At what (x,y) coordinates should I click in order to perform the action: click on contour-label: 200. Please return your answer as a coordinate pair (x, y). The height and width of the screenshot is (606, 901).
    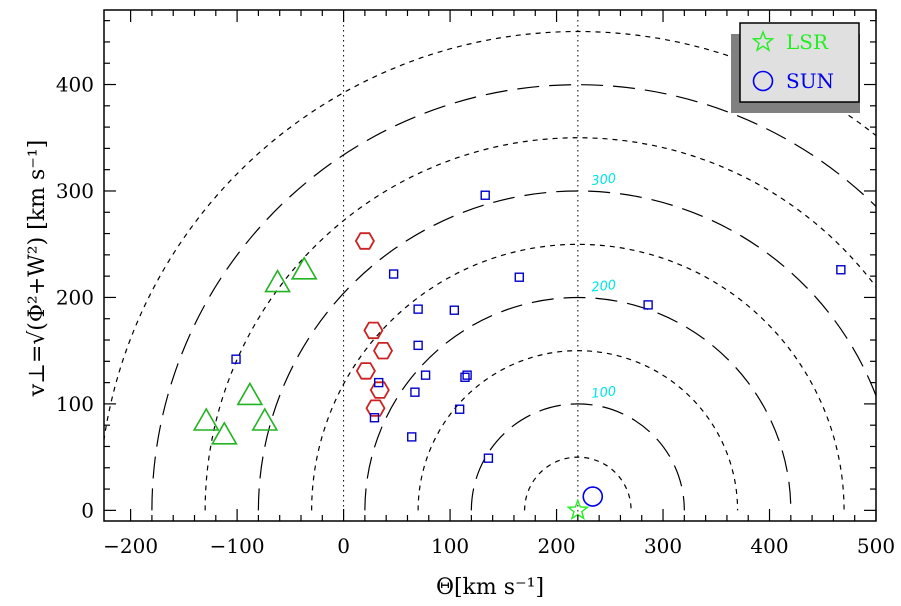
    Looking at the image, I should click on (604, 287).